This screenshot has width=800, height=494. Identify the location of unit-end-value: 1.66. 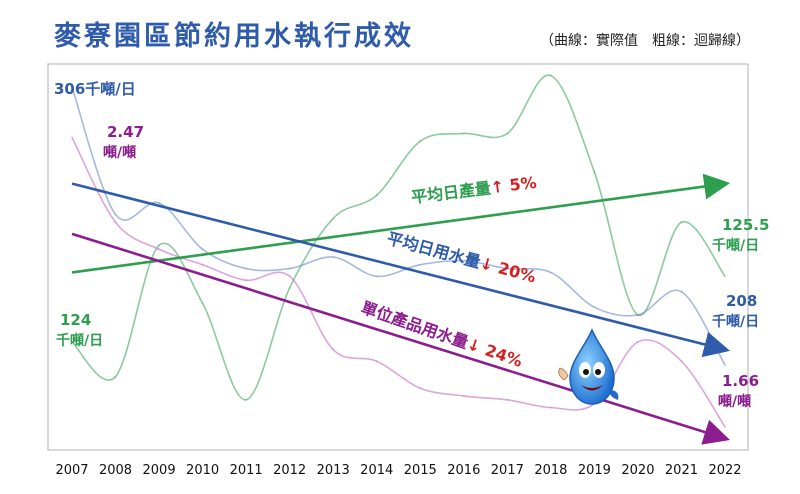
(740, 381).